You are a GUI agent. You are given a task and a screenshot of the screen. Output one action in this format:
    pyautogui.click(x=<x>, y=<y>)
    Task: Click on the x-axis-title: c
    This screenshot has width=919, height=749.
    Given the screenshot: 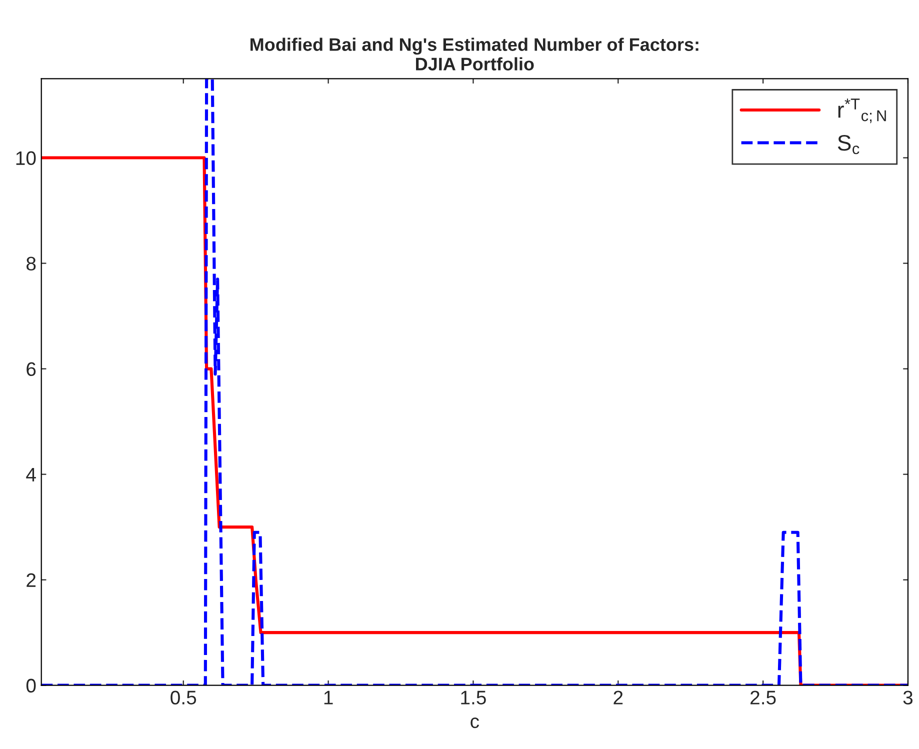 What is the action you would take?
    pyautogui.click(x=475, y=723)
    